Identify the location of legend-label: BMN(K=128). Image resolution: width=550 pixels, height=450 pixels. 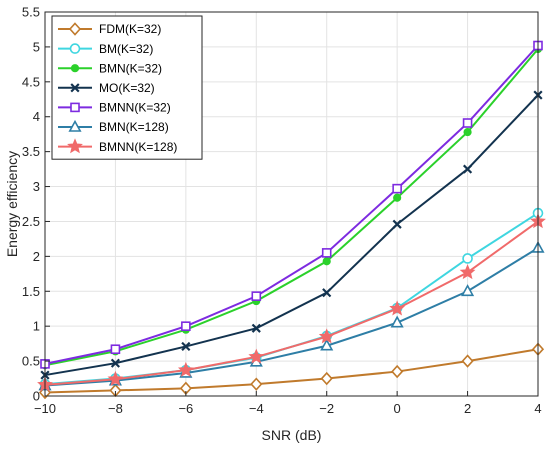
(134, 127).